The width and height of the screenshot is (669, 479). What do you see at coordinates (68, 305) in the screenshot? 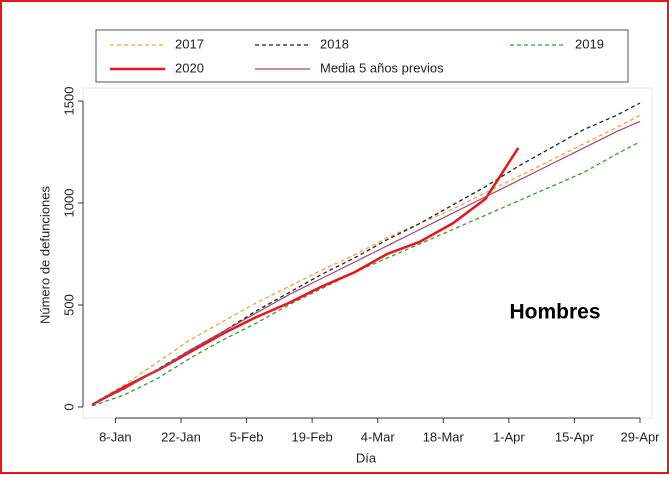
I see `y-tick-label: 500` at bounding box center [68, 305].